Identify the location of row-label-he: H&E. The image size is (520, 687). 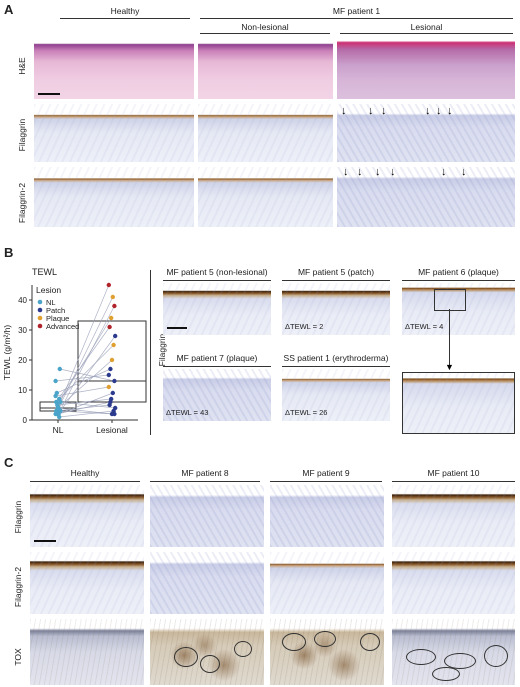
(22, 66).